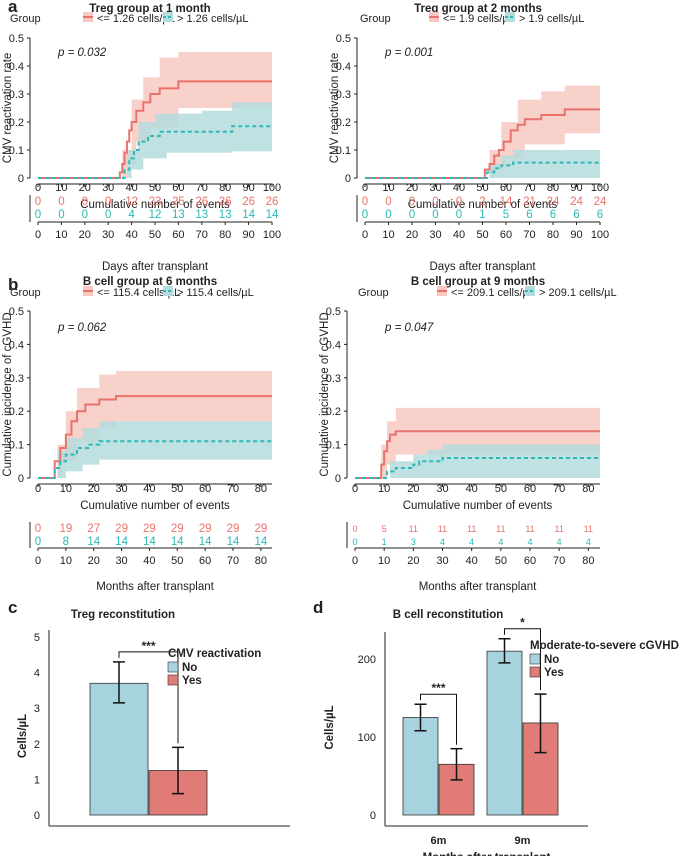 Image resolution: width=685 pixels, height=856 pixels. What do you see at coordinates (94, 561) in the screenshot?
I see `risk-x-tick-label: 20` at bounding box center [94, 561].